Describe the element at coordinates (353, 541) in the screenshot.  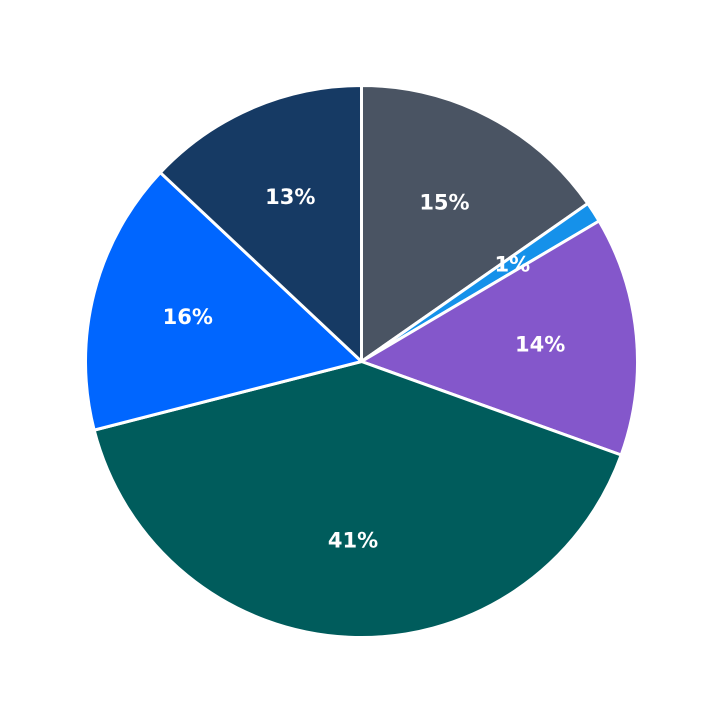
I see `pie-slice-label-3: 41%` at that location.